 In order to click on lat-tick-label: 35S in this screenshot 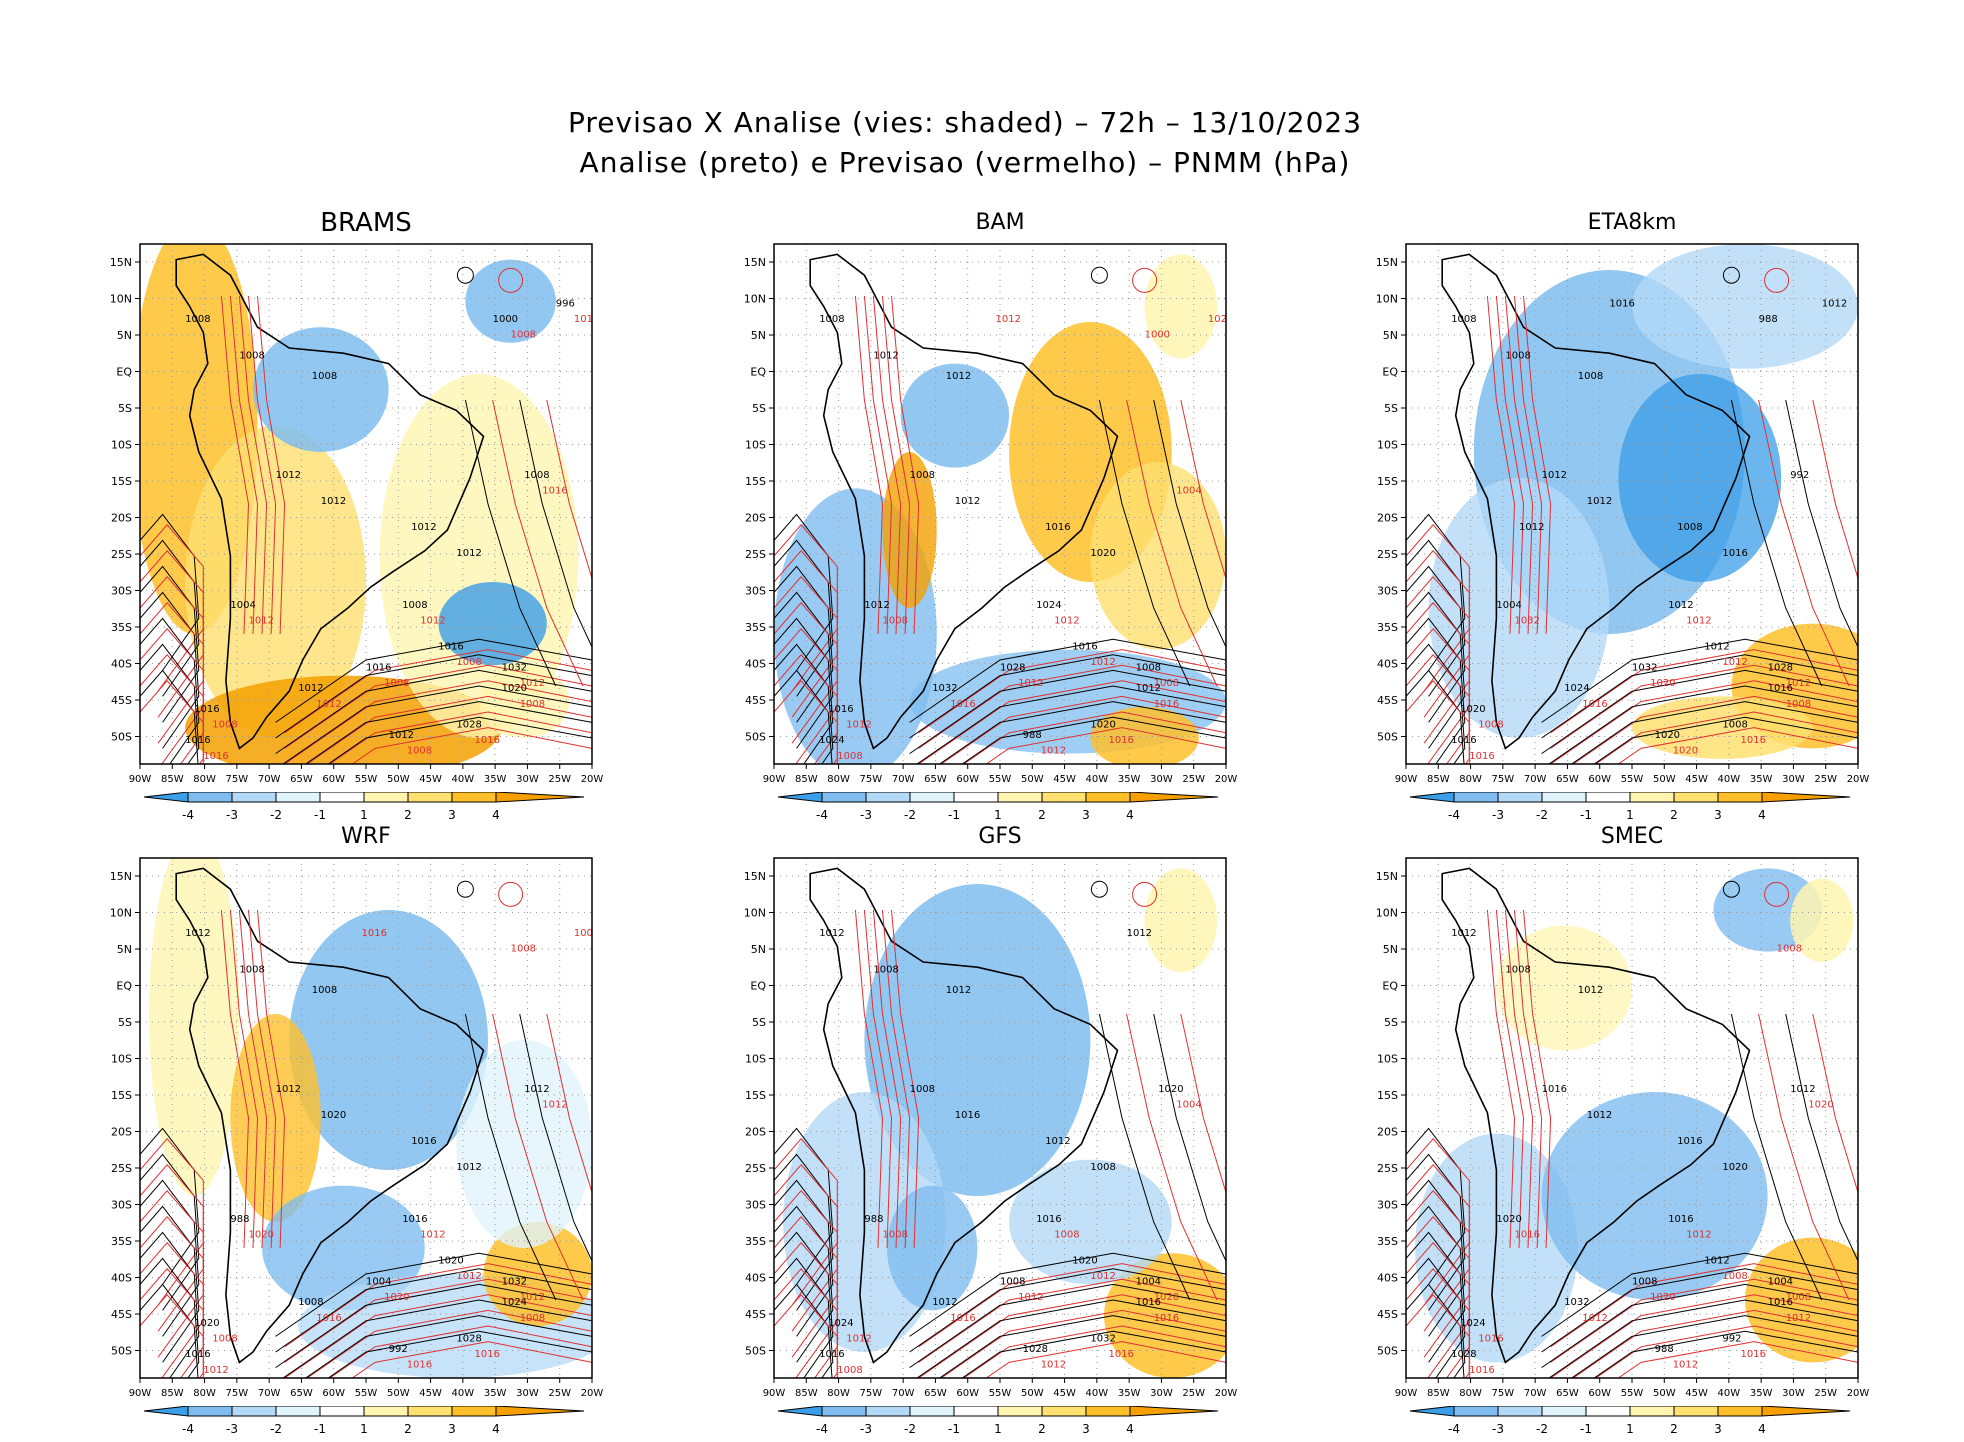, I will do `click(755, 1241)`.